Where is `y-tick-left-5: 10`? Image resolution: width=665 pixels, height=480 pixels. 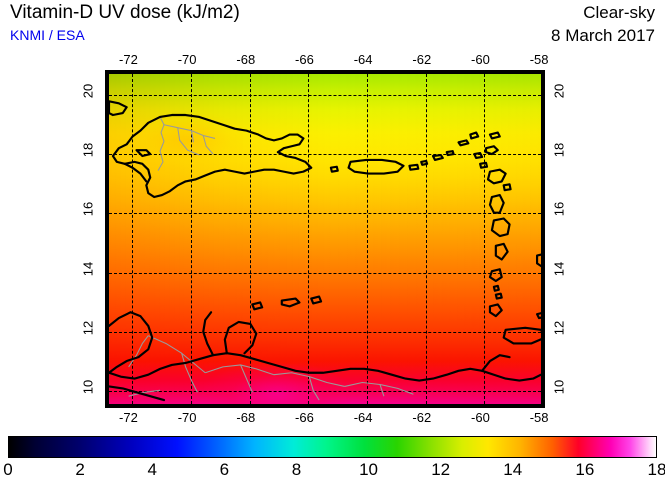 y-tick-left-5: 10 is located at coordinates (88, 387).